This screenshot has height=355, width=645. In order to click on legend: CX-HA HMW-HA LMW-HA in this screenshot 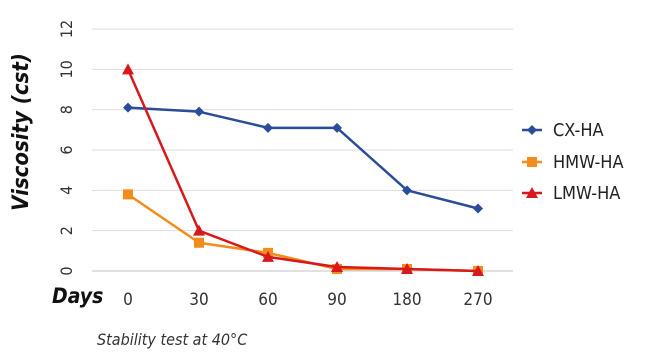, I will do `click(573, 162)`.